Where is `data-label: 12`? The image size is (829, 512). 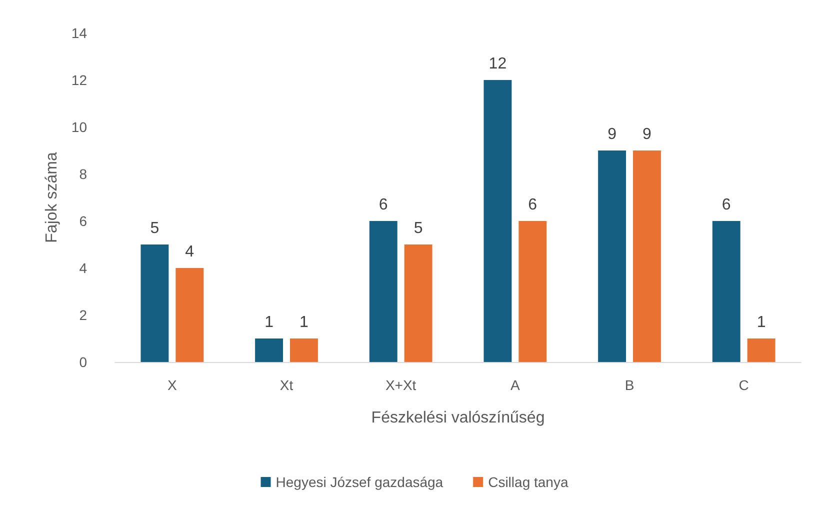 data-label: 12 is located at coordinates (497, 64).